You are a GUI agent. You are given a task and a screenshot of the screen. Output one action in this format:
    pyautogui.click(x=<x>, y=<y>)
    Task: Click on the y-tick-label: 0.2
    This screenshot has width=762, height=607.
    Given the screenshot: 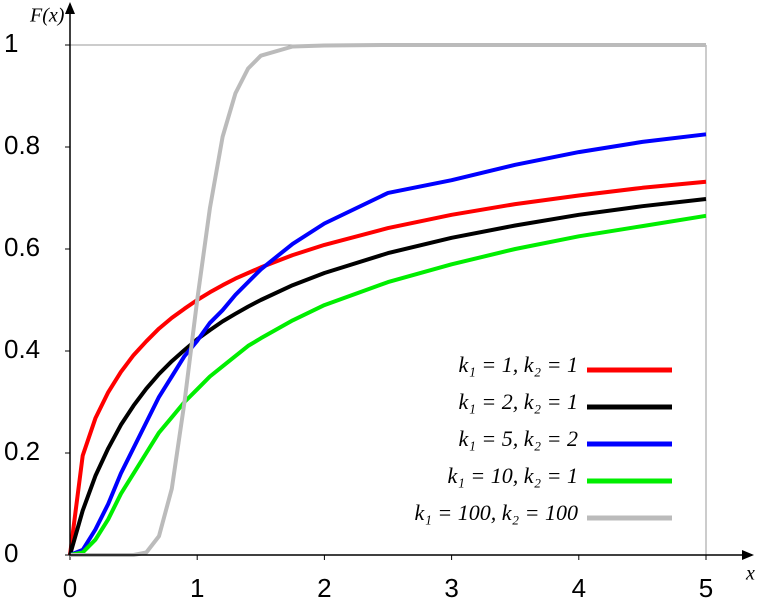 What is the action you would take?
    pyautogui.click(x=22, y=451)
    